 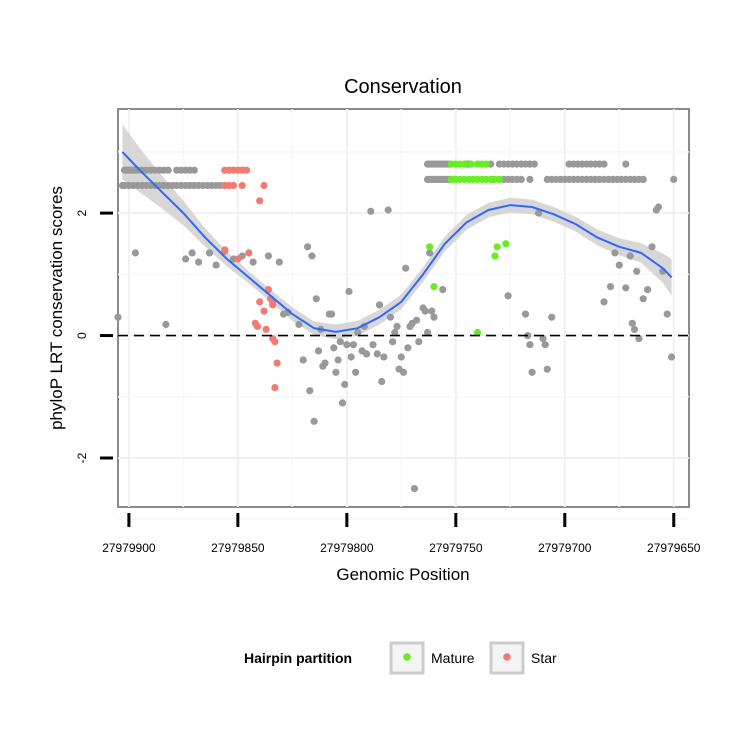 I want to click on chart-title: Conservation, so click(x=403, y=87).